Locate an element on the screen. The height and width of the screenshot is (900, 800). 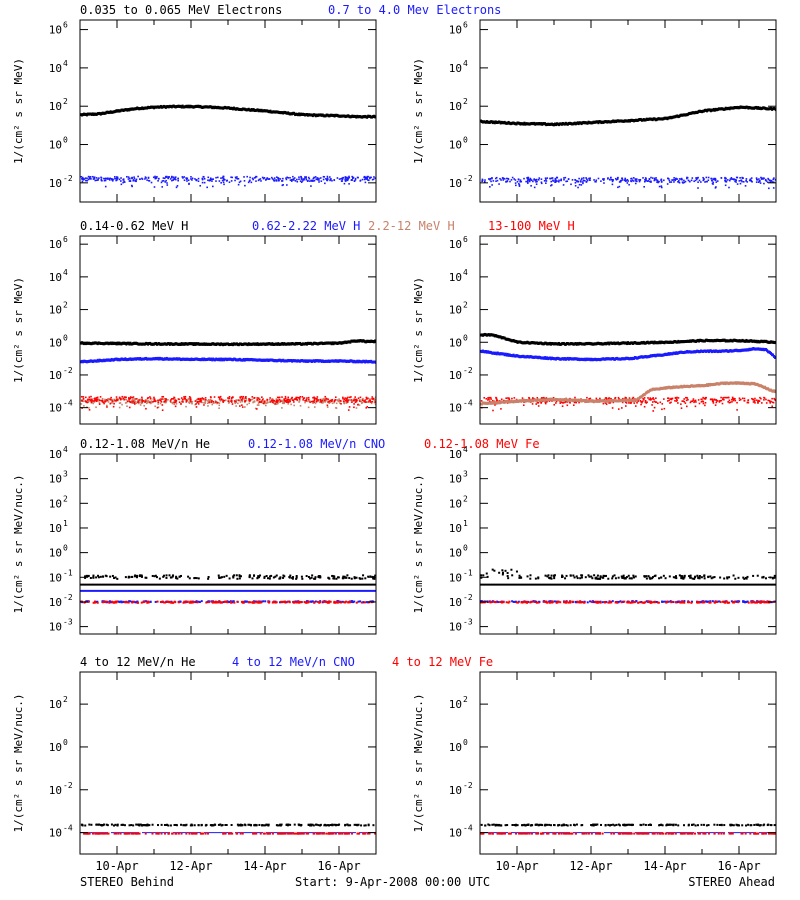
series-group is located at coordinates (228, 589).